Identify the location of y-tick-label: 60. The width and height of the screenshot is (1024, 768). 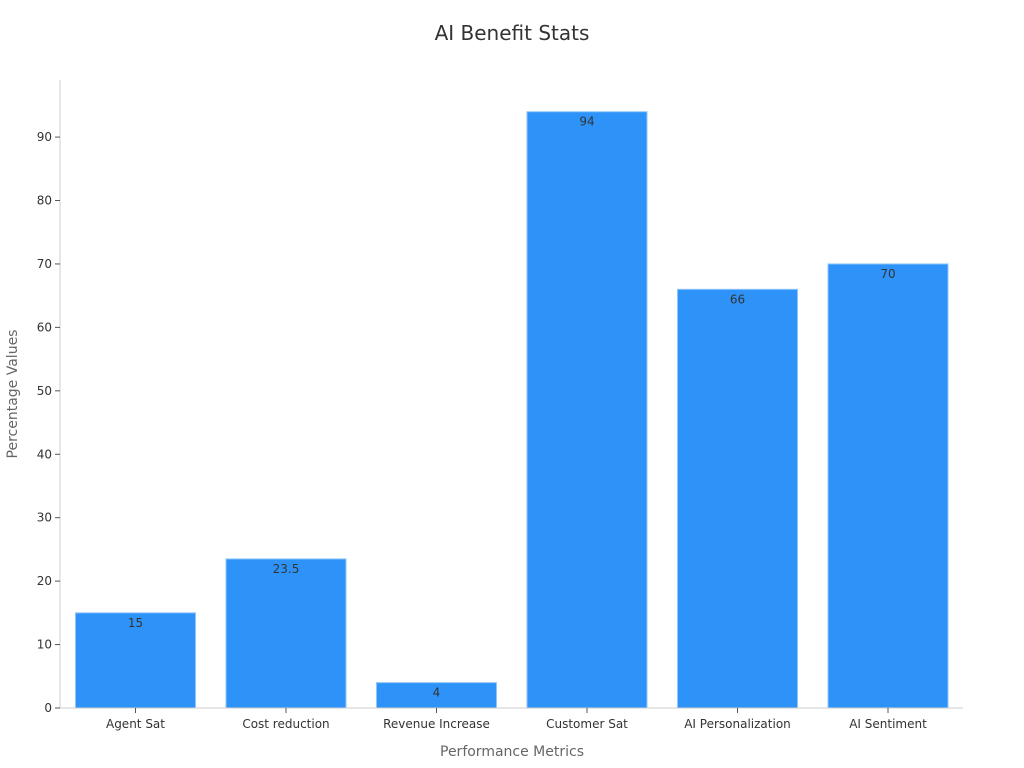
(44, 327).